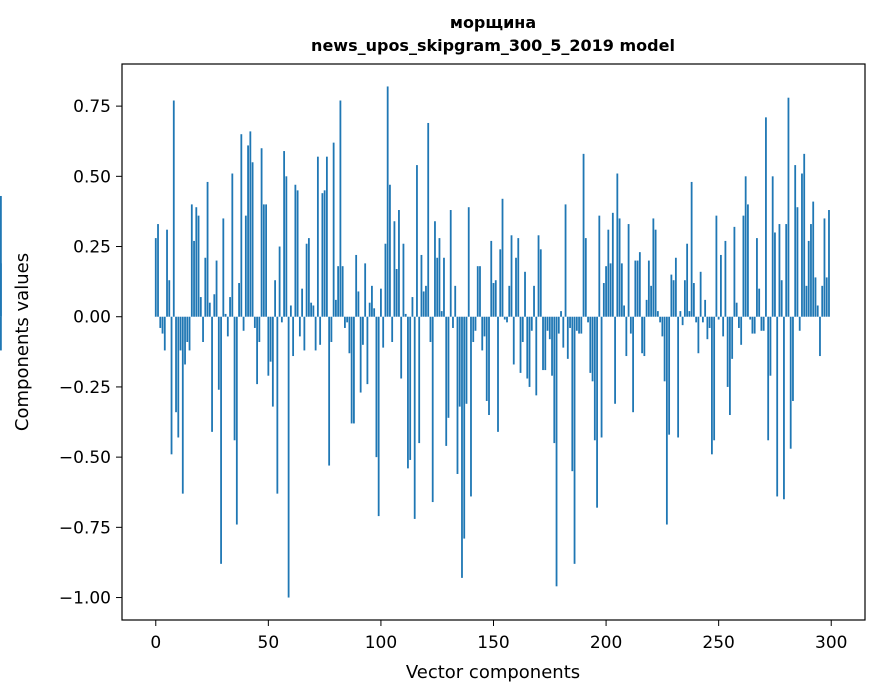 This screenshot has width=880, height=696. Describe the element at coordinates (90, 353) in the screenshot. I see `y-axis-ticks: 0.75 0.50 0.25 0.00 −0.25 −0.50 −0.75 −1.00` at that location.